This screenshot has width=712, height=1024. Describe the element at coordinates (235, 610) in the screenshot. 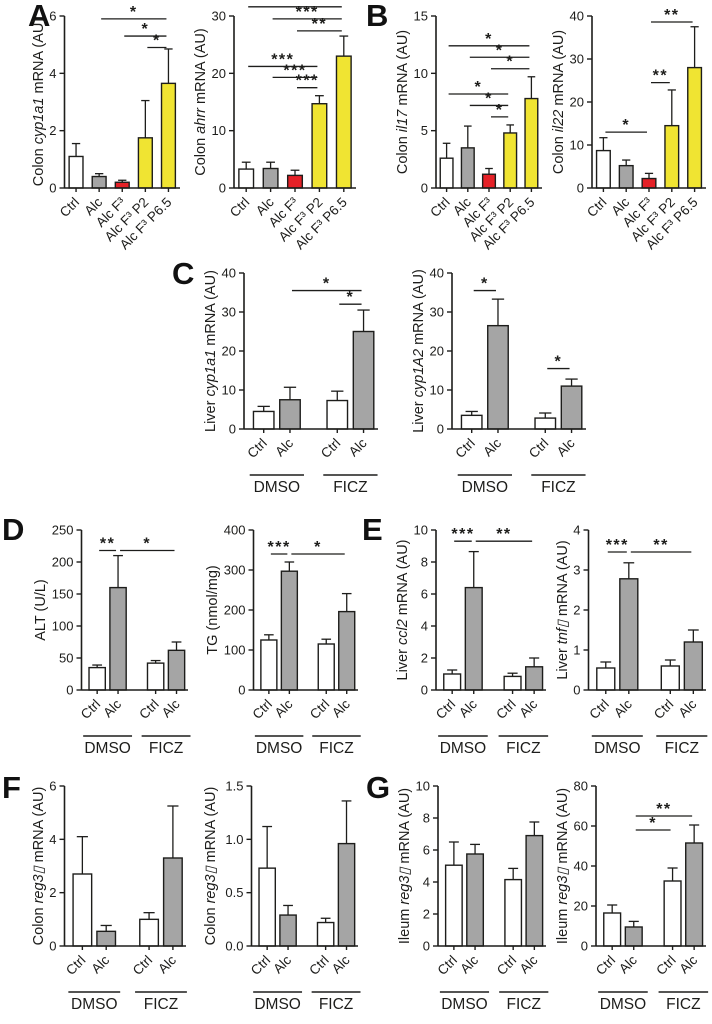

I see `y-tick-label: 200` at that location.